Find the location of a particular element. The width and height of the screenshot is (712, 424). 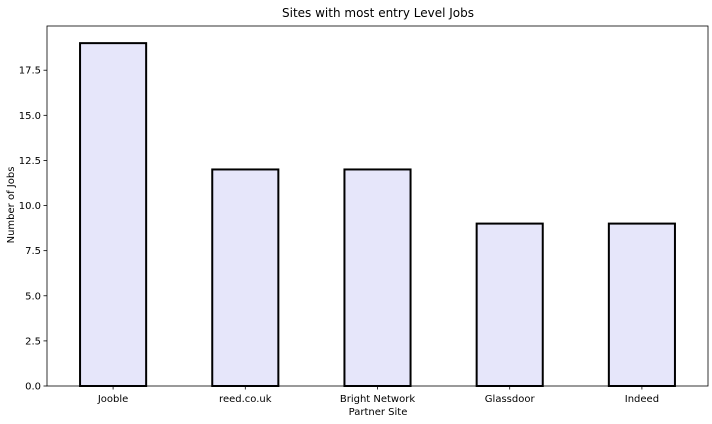

chart-title: Sites with most entry Level Jobs is located at coordinates (378, 13).